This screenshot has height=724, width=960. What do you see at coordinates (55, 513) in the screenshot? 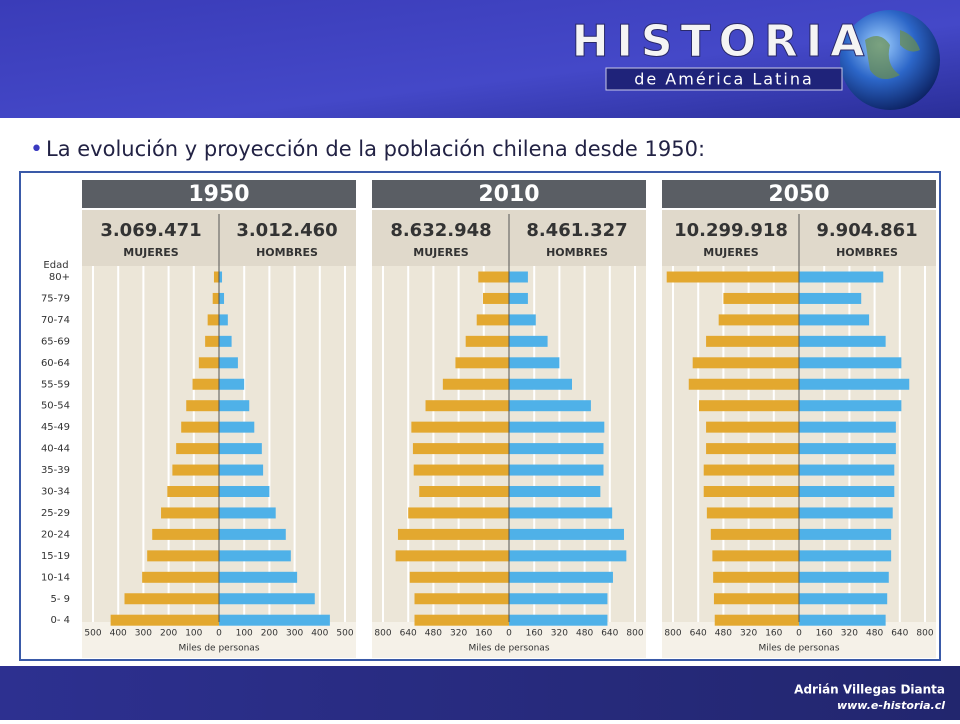
I see `age-label: 25-29` at bounding box center [55, 513].